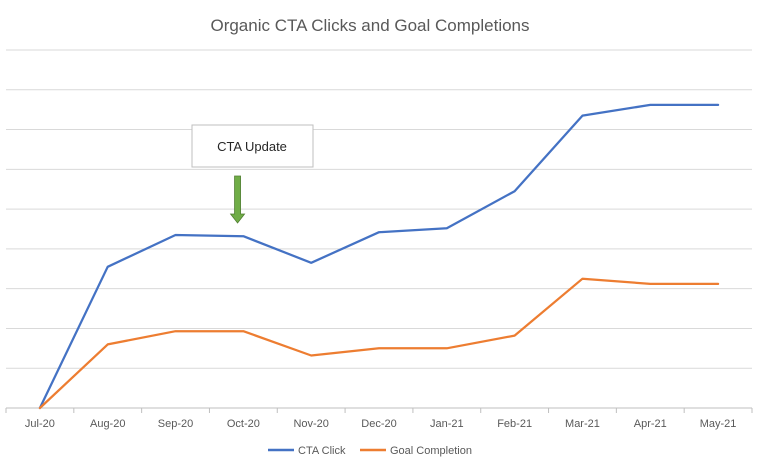  What do you see at coordinates (252, 174) in the screenshot?
I see `annotation: CTA Update` at bounding box center [252, 174].